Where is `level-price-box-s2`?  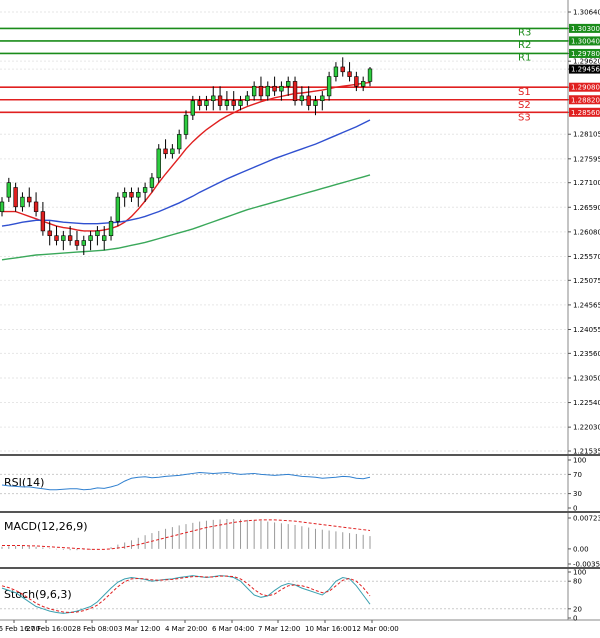 level-price-box-s2 is located at coordinates (584, 100).